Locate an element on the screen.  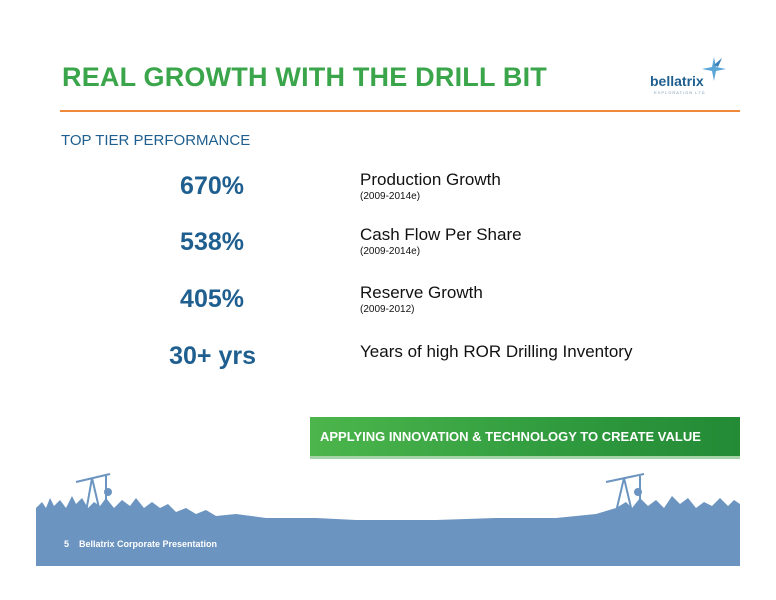
footer-band is located at coordinates (388, 544).